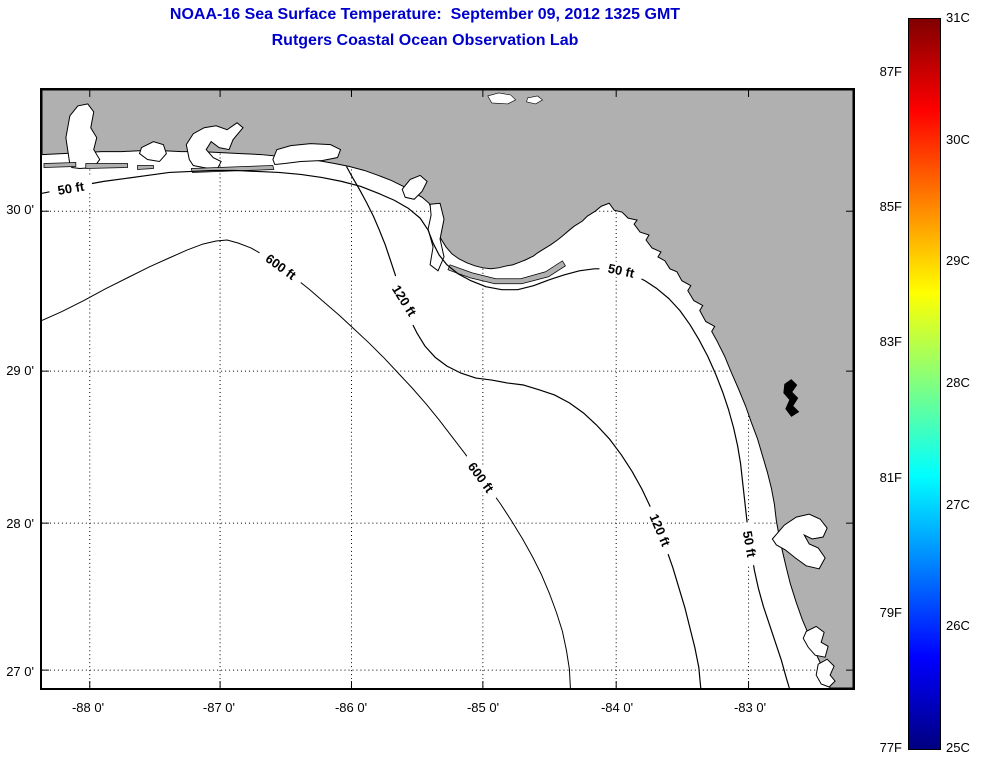  I want to click on contour-label-text: 120 ft, so click(659, 531).